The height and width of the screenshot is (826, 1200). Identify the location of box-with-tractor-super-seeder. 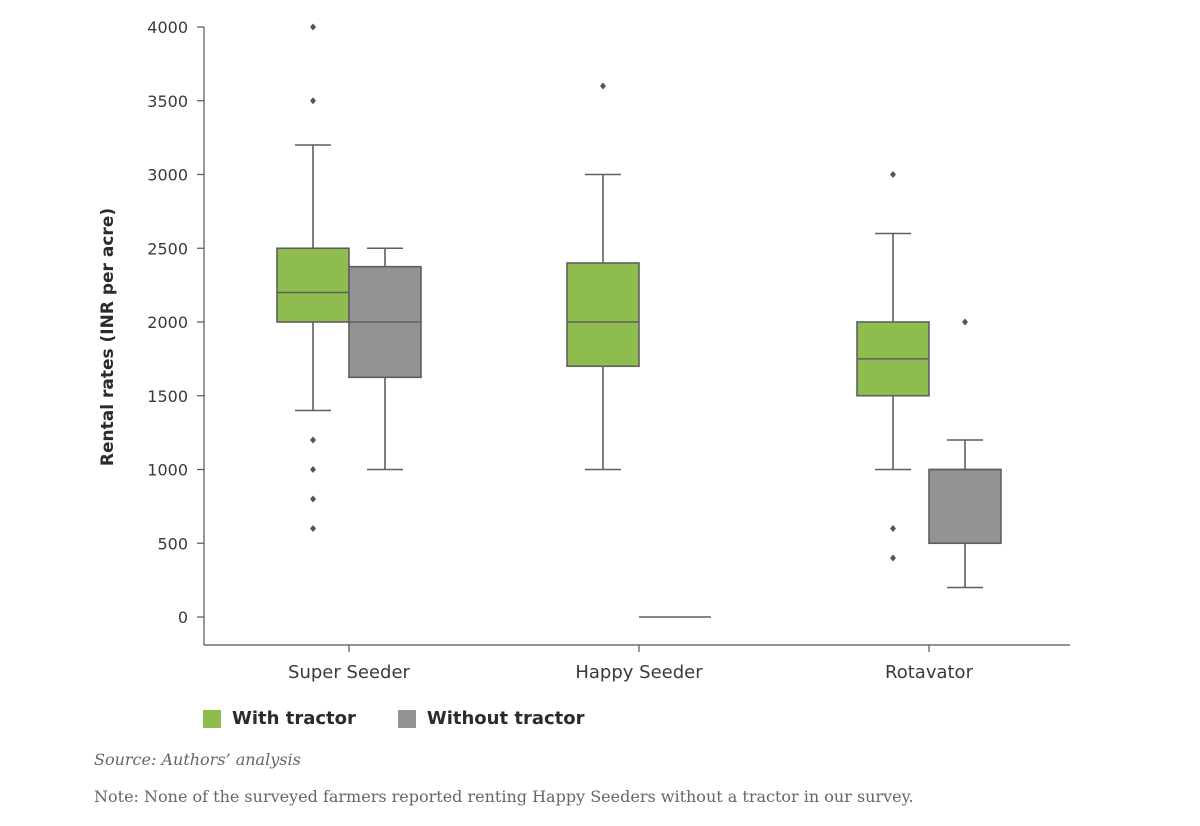
(313, 277).